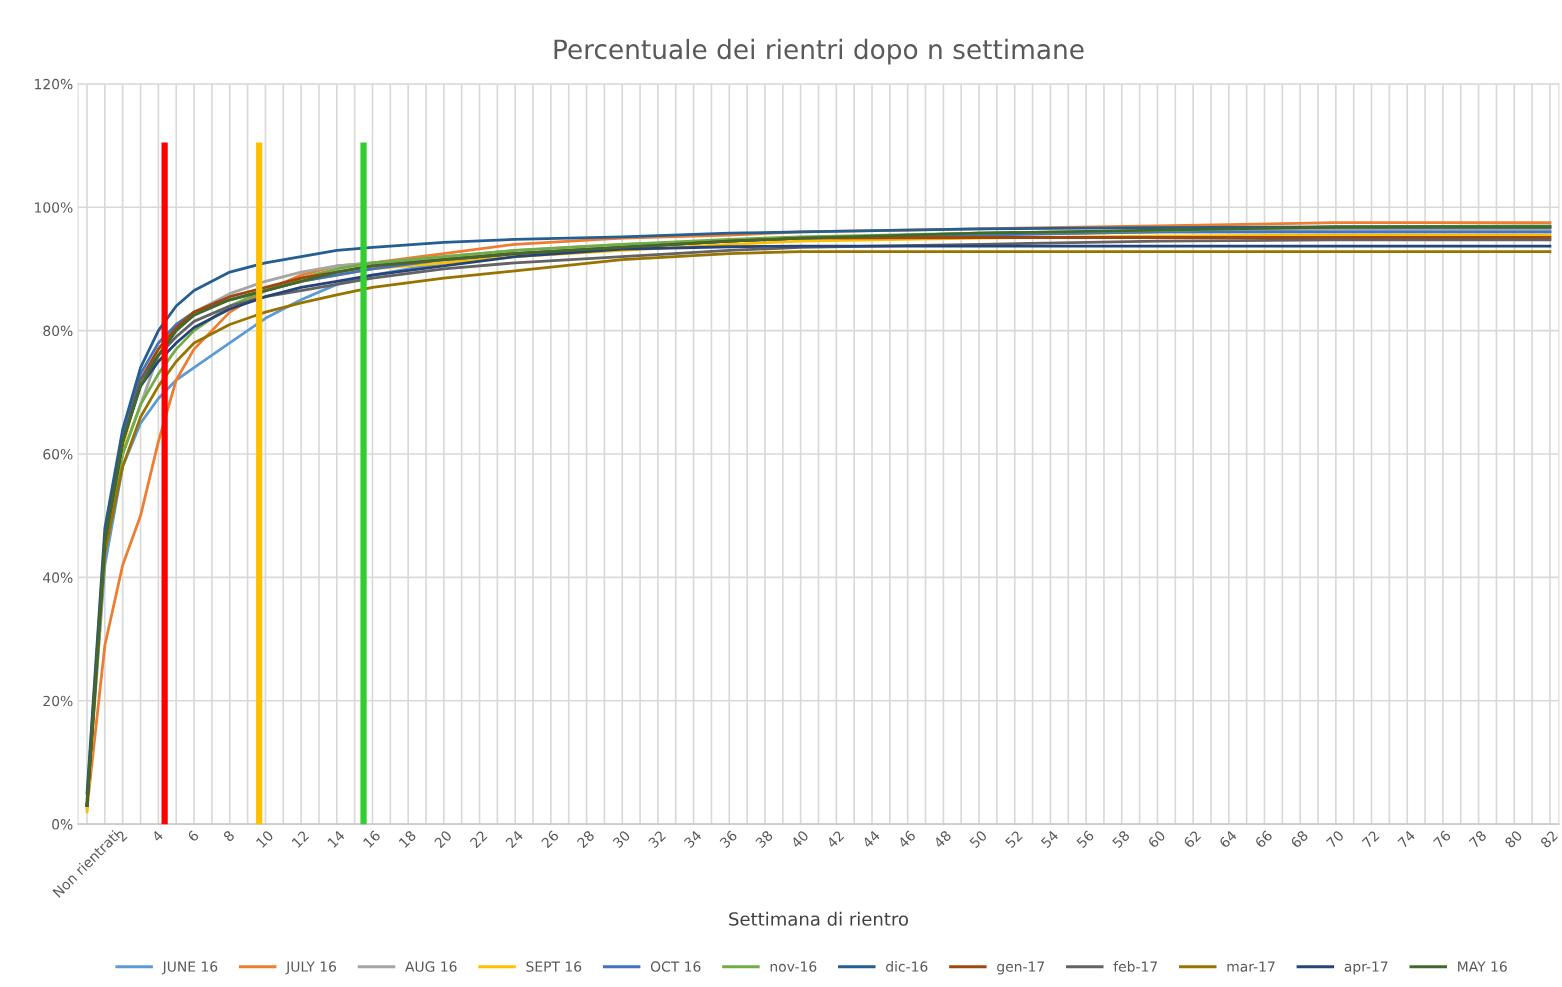  Describe the element at coordinates (189, 968) in the screenshot. I see `legend-label: JUNE 16` at that location.